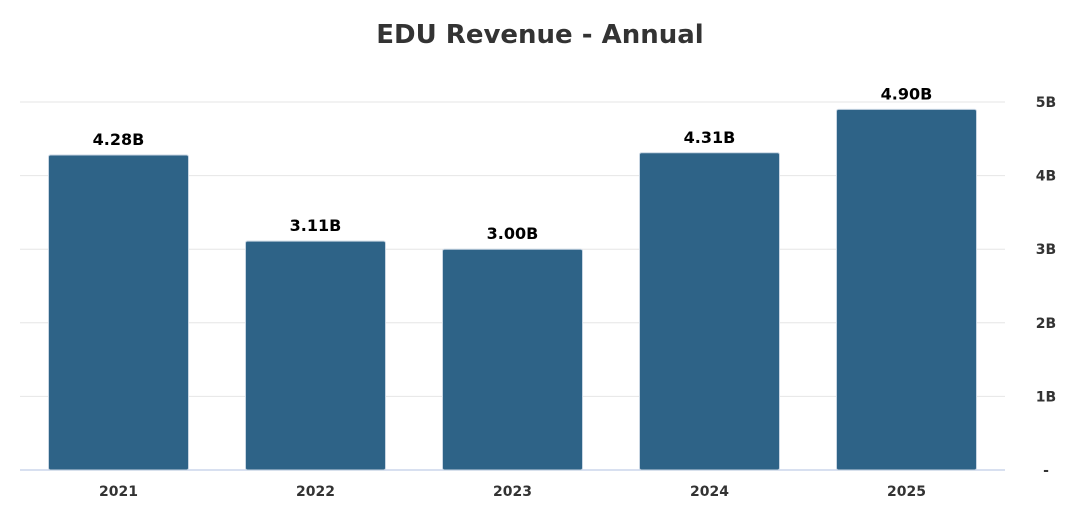 The width and height of the screenshot is (1080, 526). I want to click on y-tick-label: -, so click(1046, 471).